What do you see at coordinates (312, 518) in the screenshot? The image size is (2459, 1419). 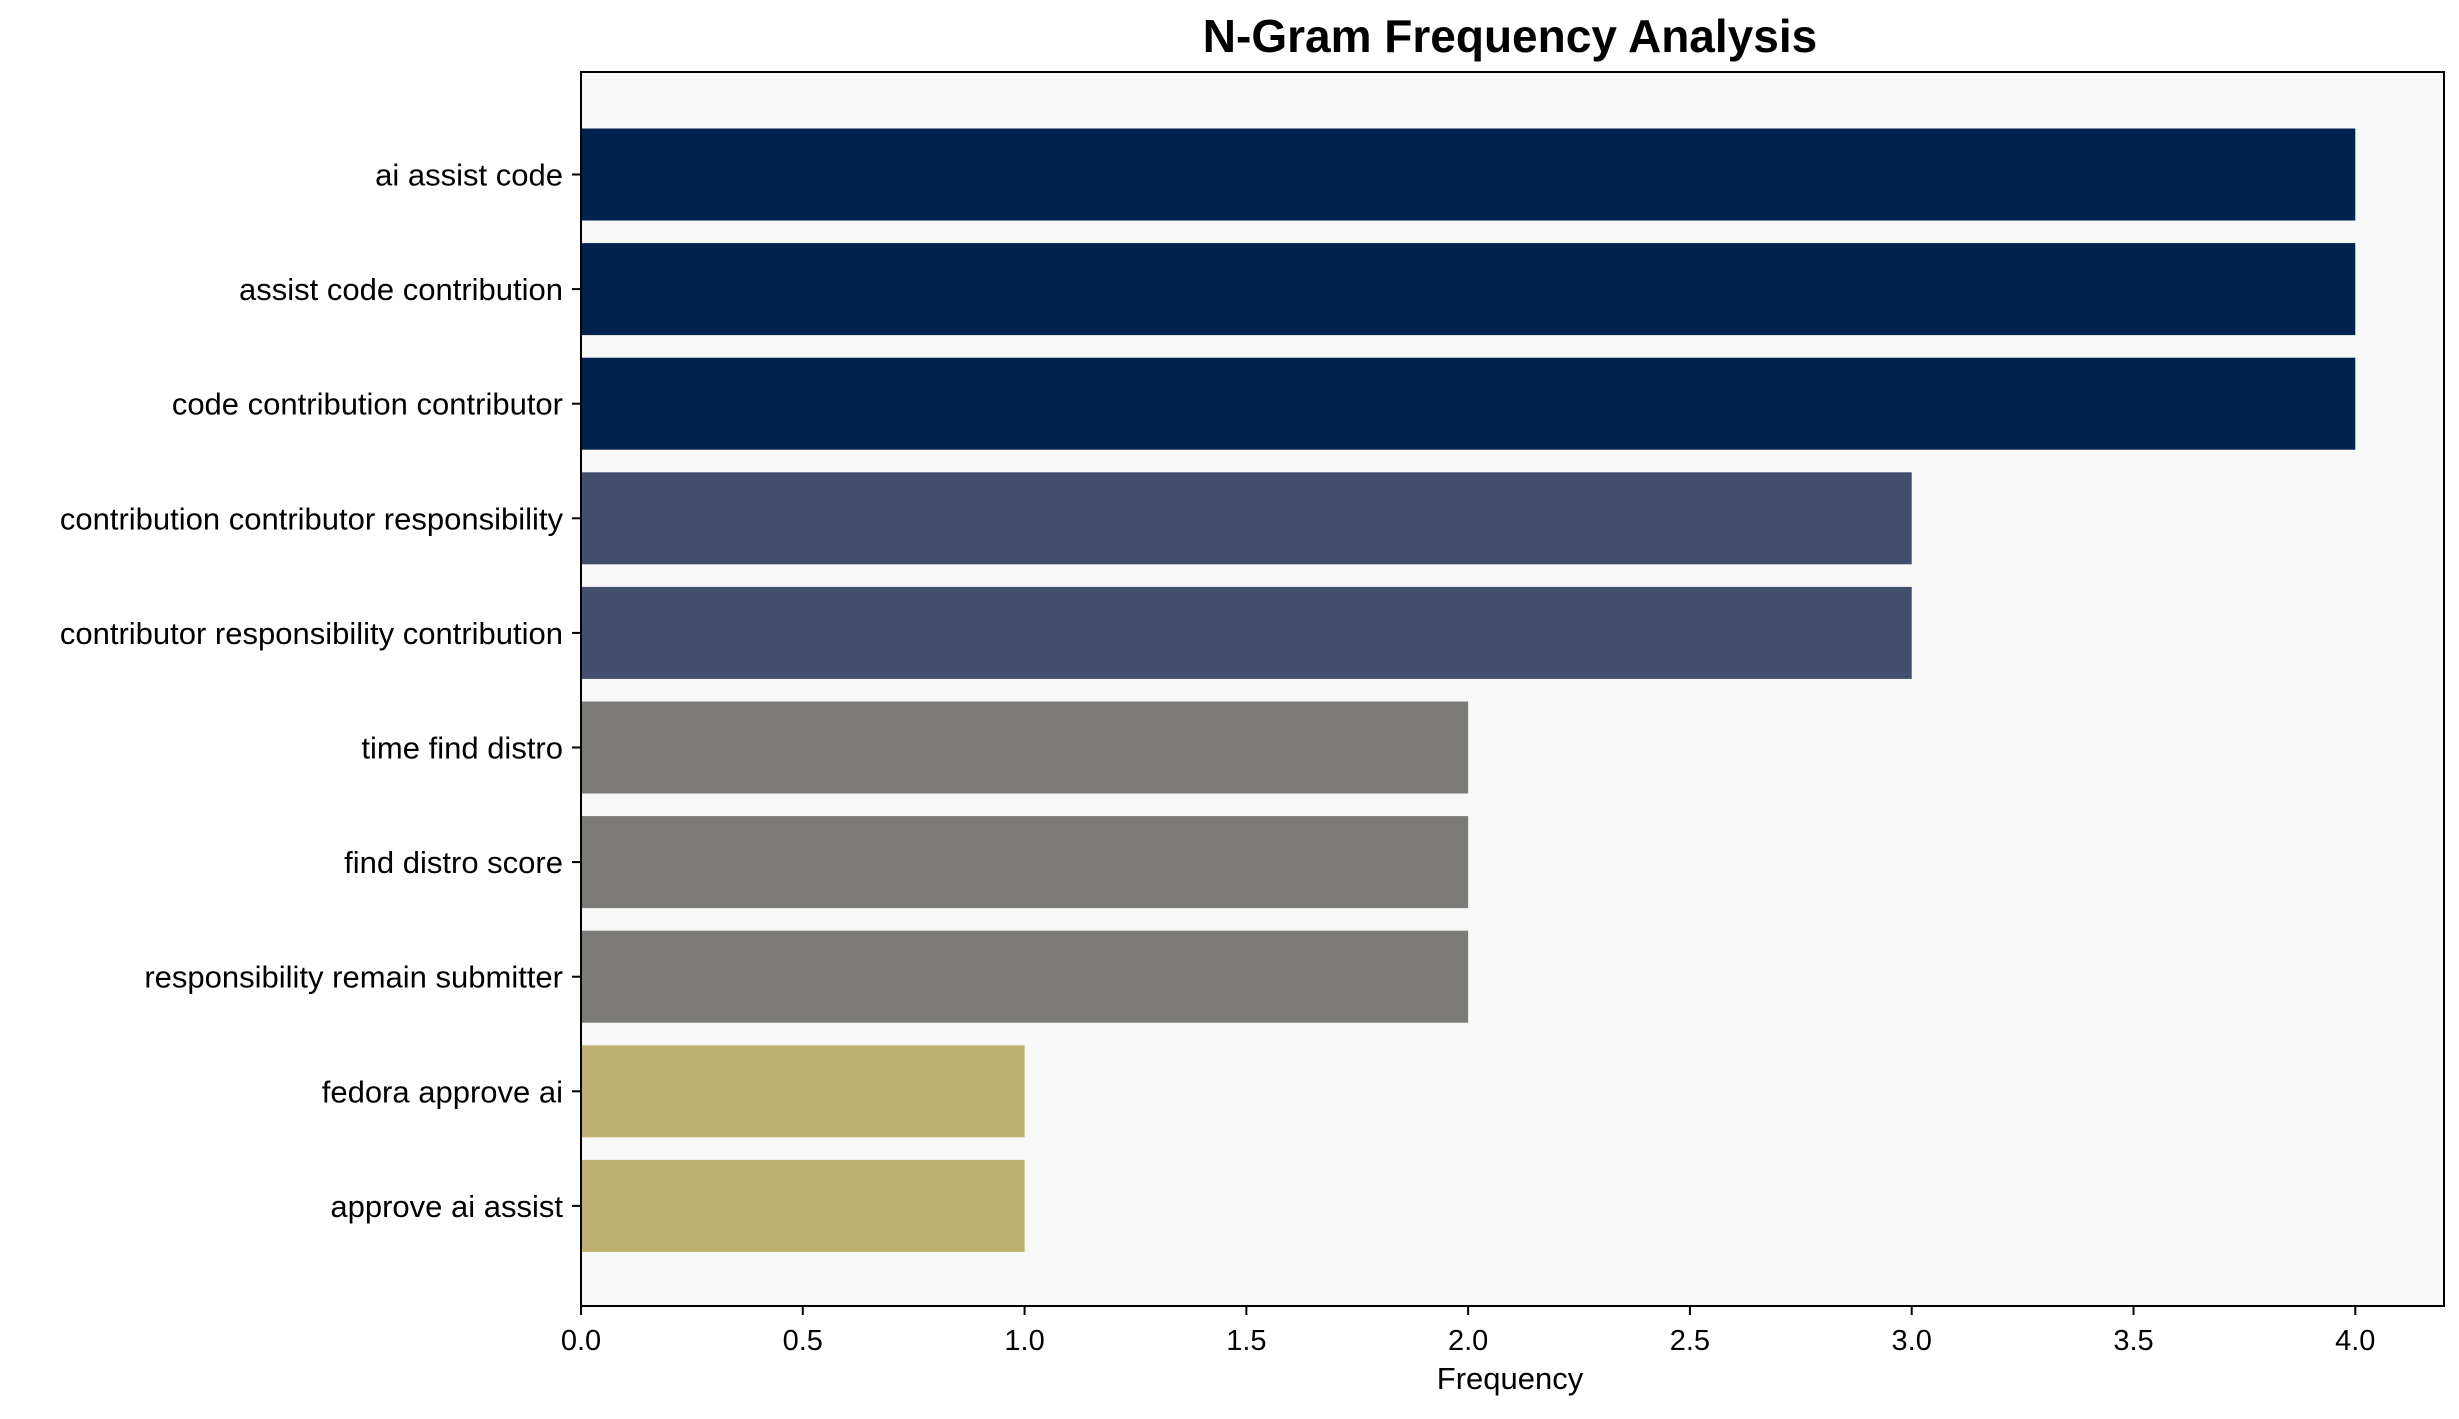 I see `category-label: contribution contributor responsibility` at bounding box center [312, 518].